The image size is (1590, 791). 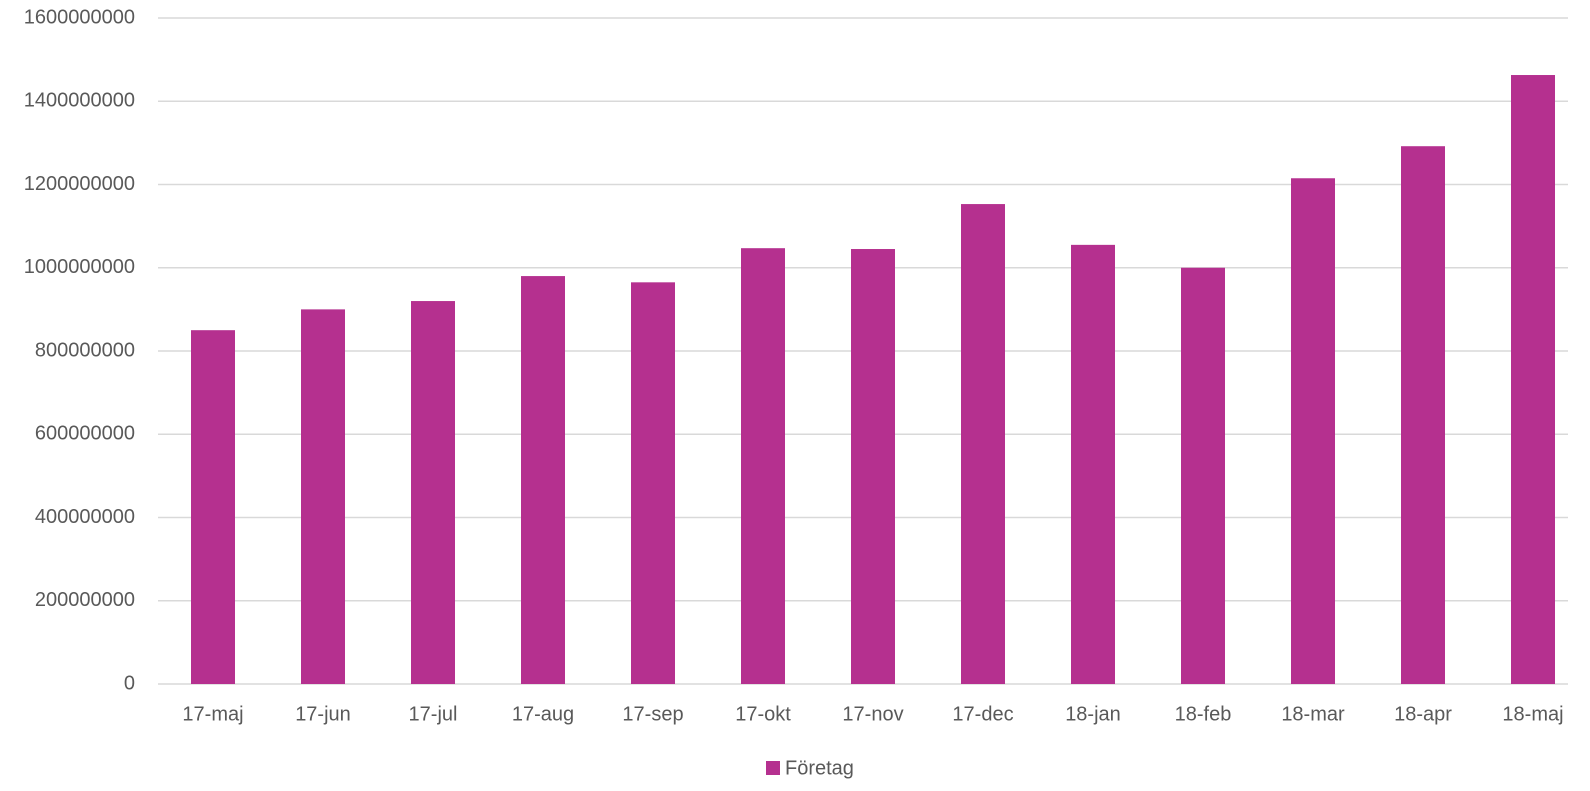 What do you see at coordinates (85, 350) in the screenshot?
I see `y-tick-label: 800000000` at bounding box center [85, 350].